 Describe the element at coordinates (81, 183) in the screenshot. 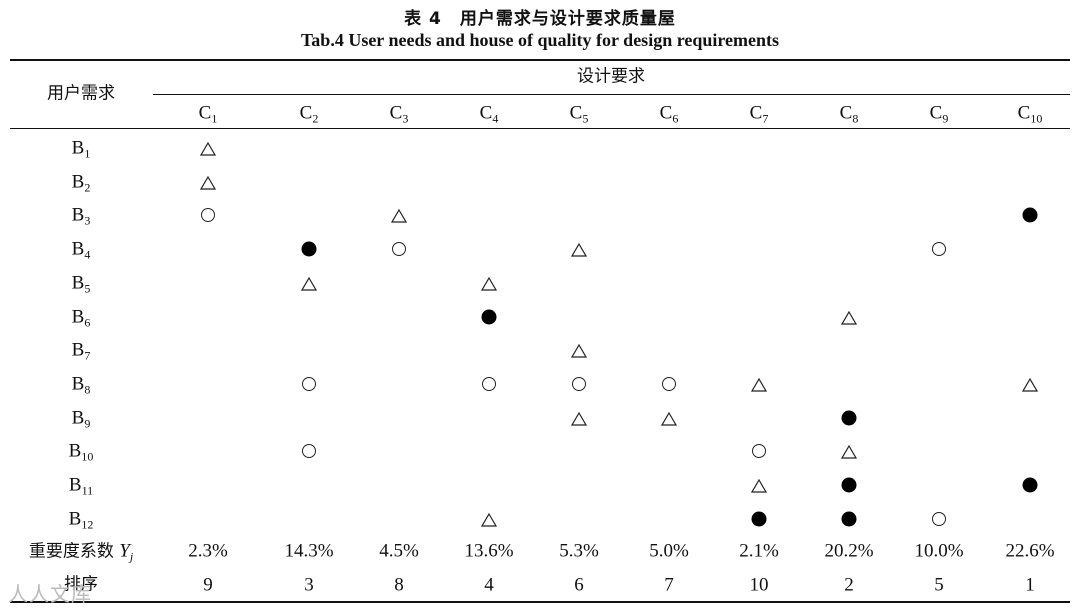

I see `row-label-b2: B2` at that location.